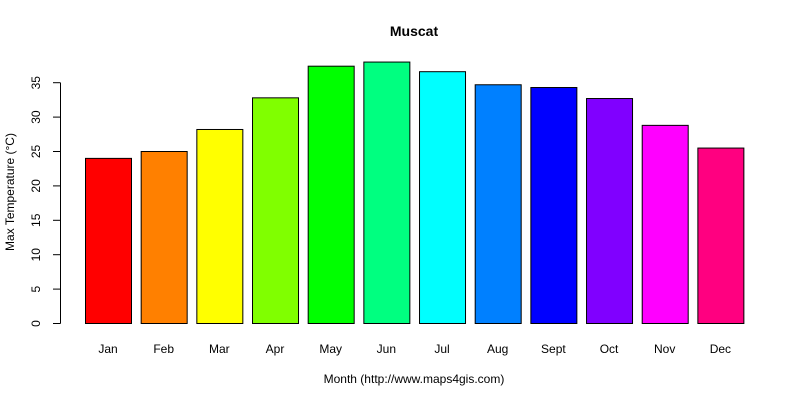  What do you see at coordinates (163, 349) in the screenshot?
I see `x-tick-label: Feb` at bounding box center [163, 349].